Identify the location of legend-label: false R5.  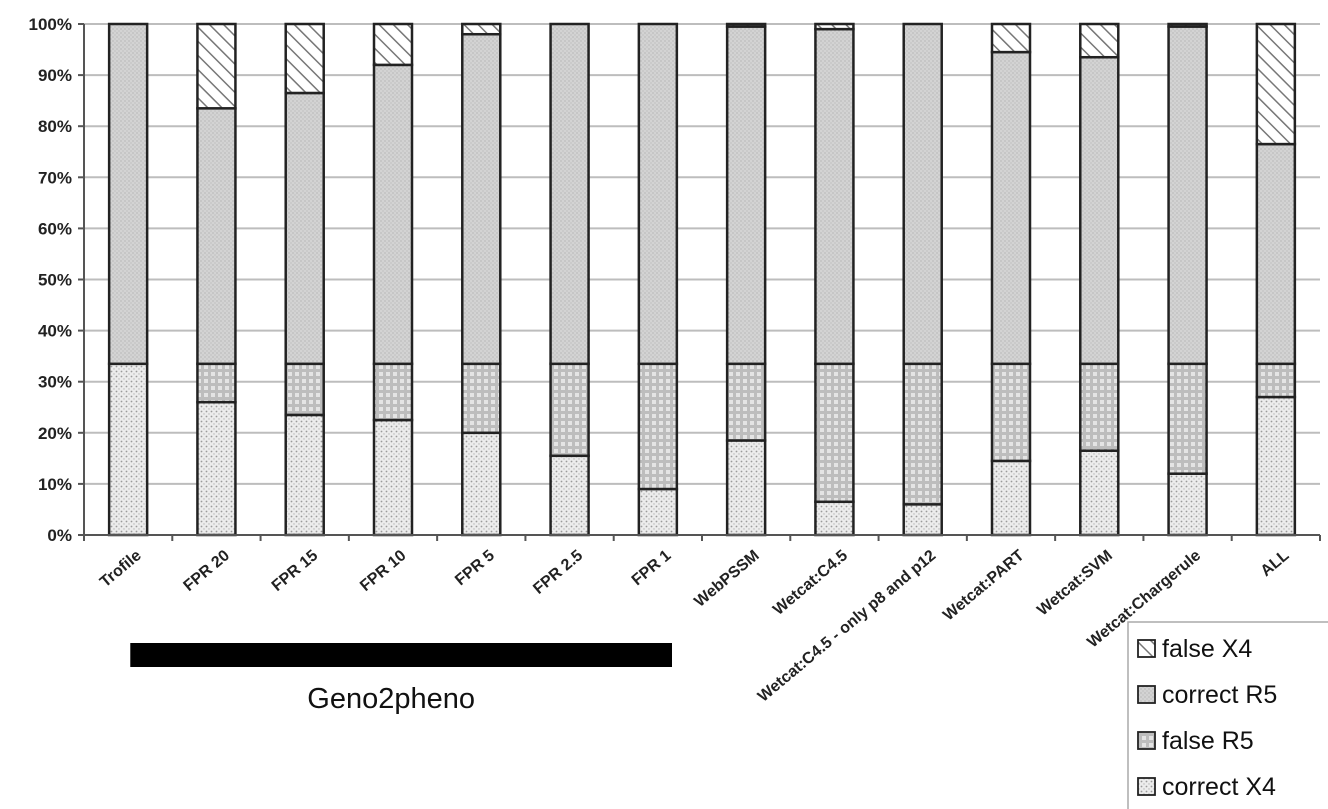
(1208, 741).